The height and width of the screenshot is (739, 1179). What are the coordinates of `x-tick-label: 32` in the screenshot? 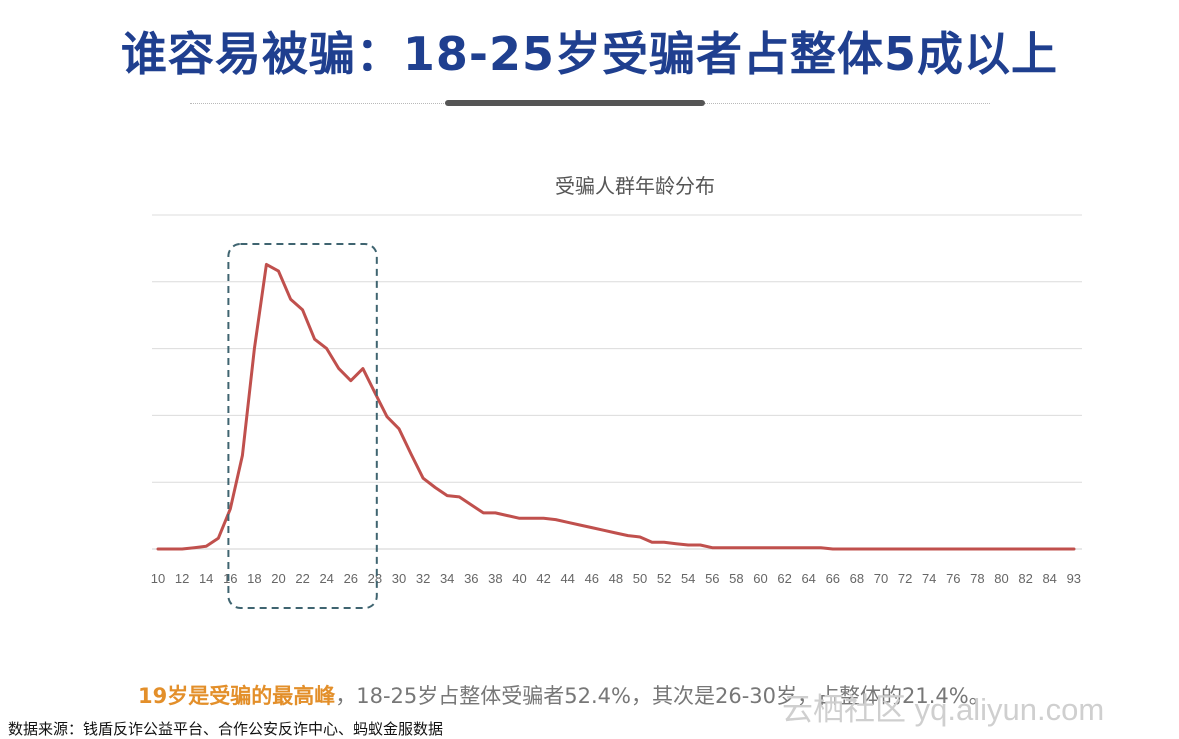 It's located at (423, 578).